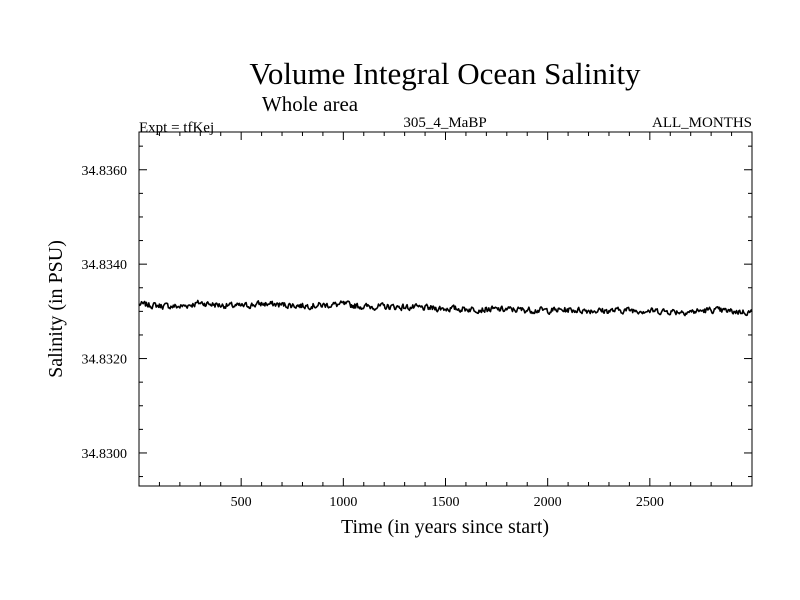 This screenshot has height=600, width=800. What do you see at coordinates (650, 502) in the screenshot?
I see `x-tick-label: 2500` at bounding box center [650, 502].